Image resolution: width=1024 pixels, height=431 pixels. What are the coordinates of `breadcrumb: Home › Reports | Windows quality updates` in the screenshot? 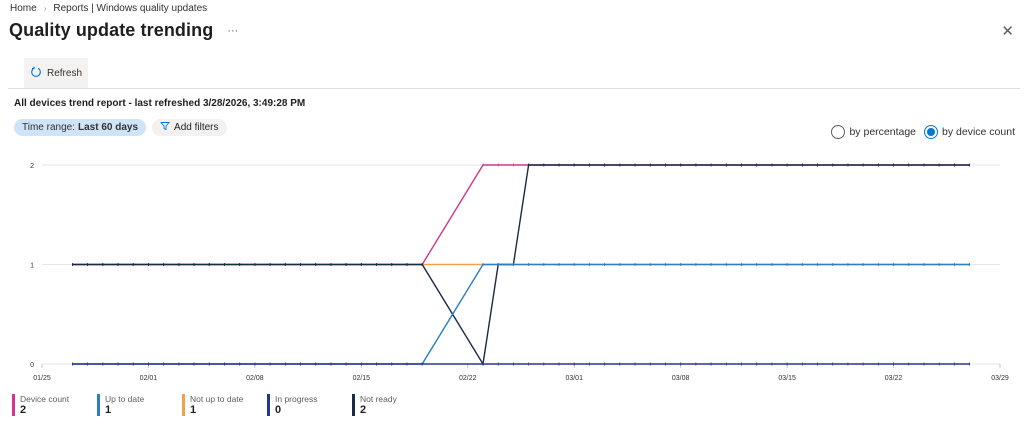 It's located at (108, 8).